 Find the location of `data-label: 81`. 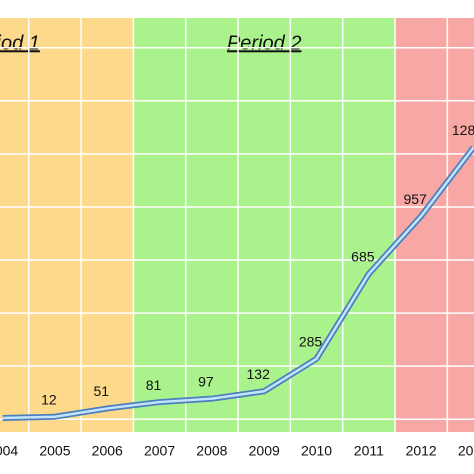

data-label: 81 is located at coordinates (154, 385).